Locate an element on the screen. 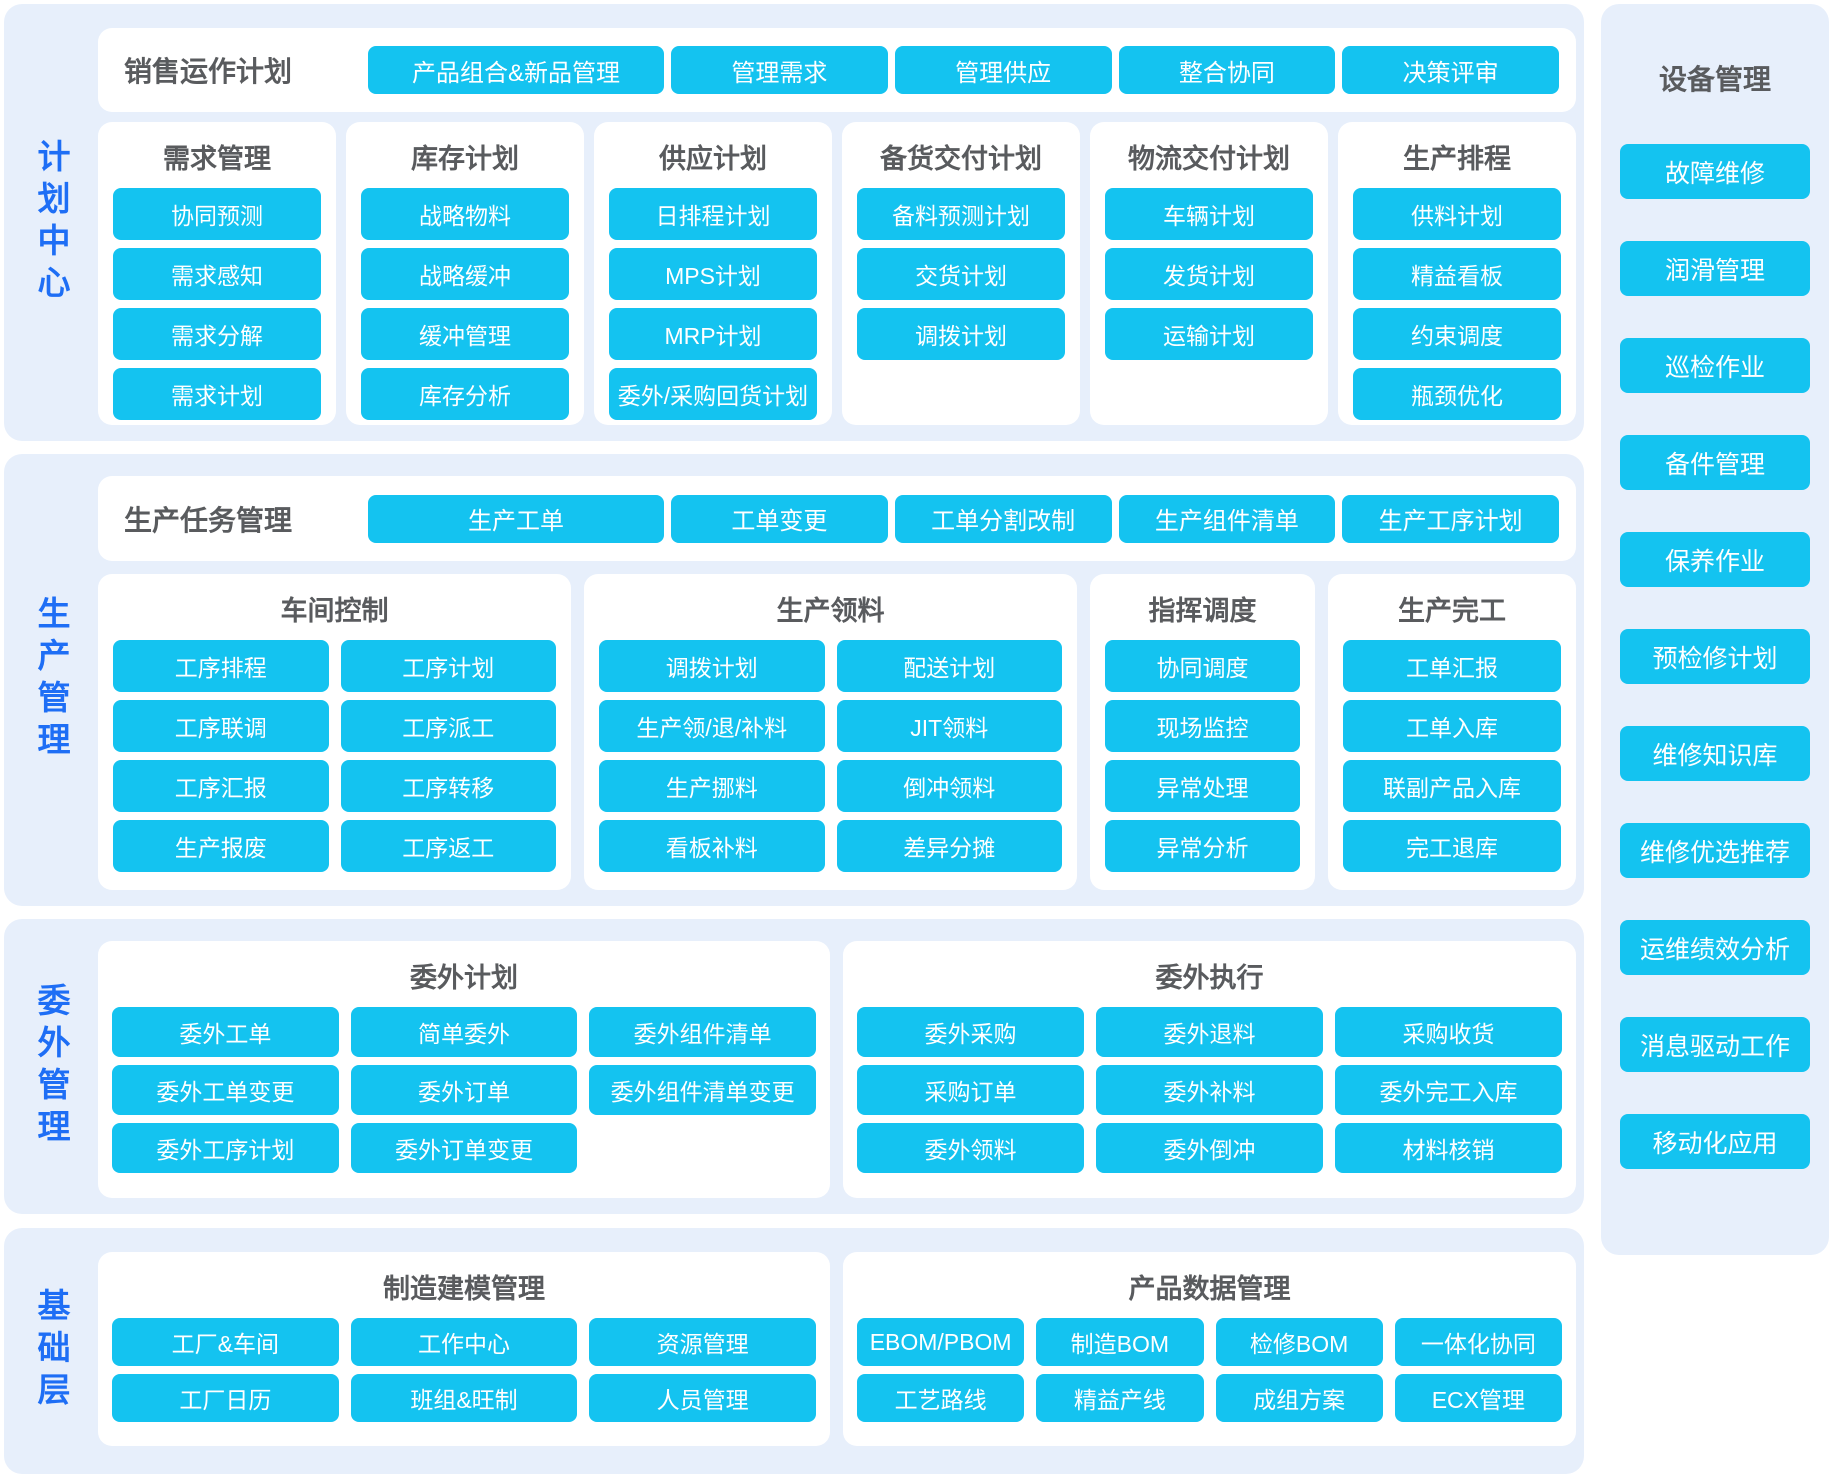  module-button: 委外补料 is located at coordinates (1209, 1090).